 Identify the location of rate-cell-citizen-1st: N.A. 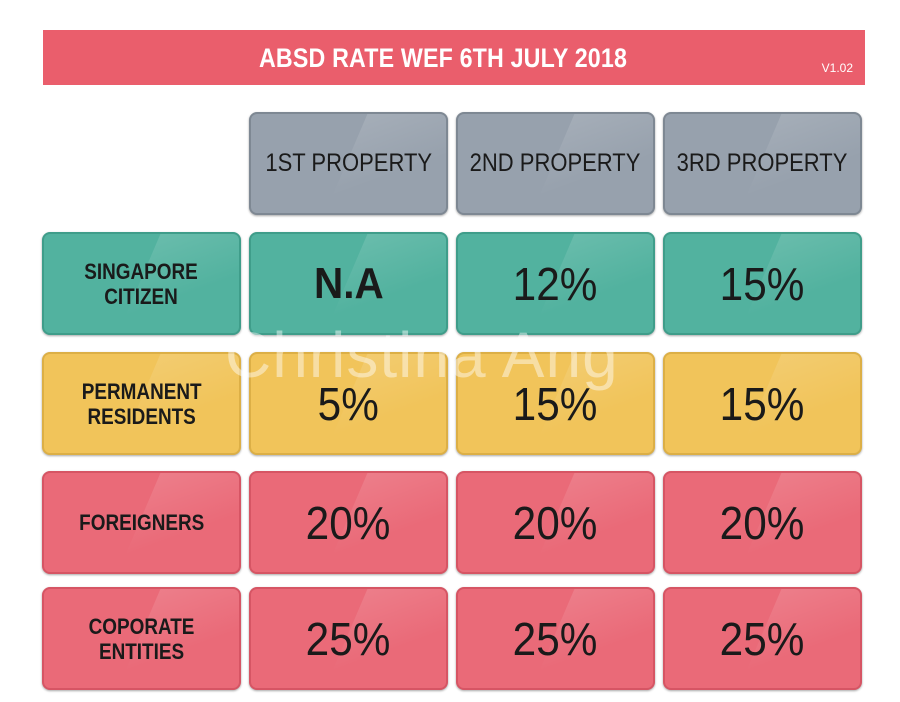
(348, 283).